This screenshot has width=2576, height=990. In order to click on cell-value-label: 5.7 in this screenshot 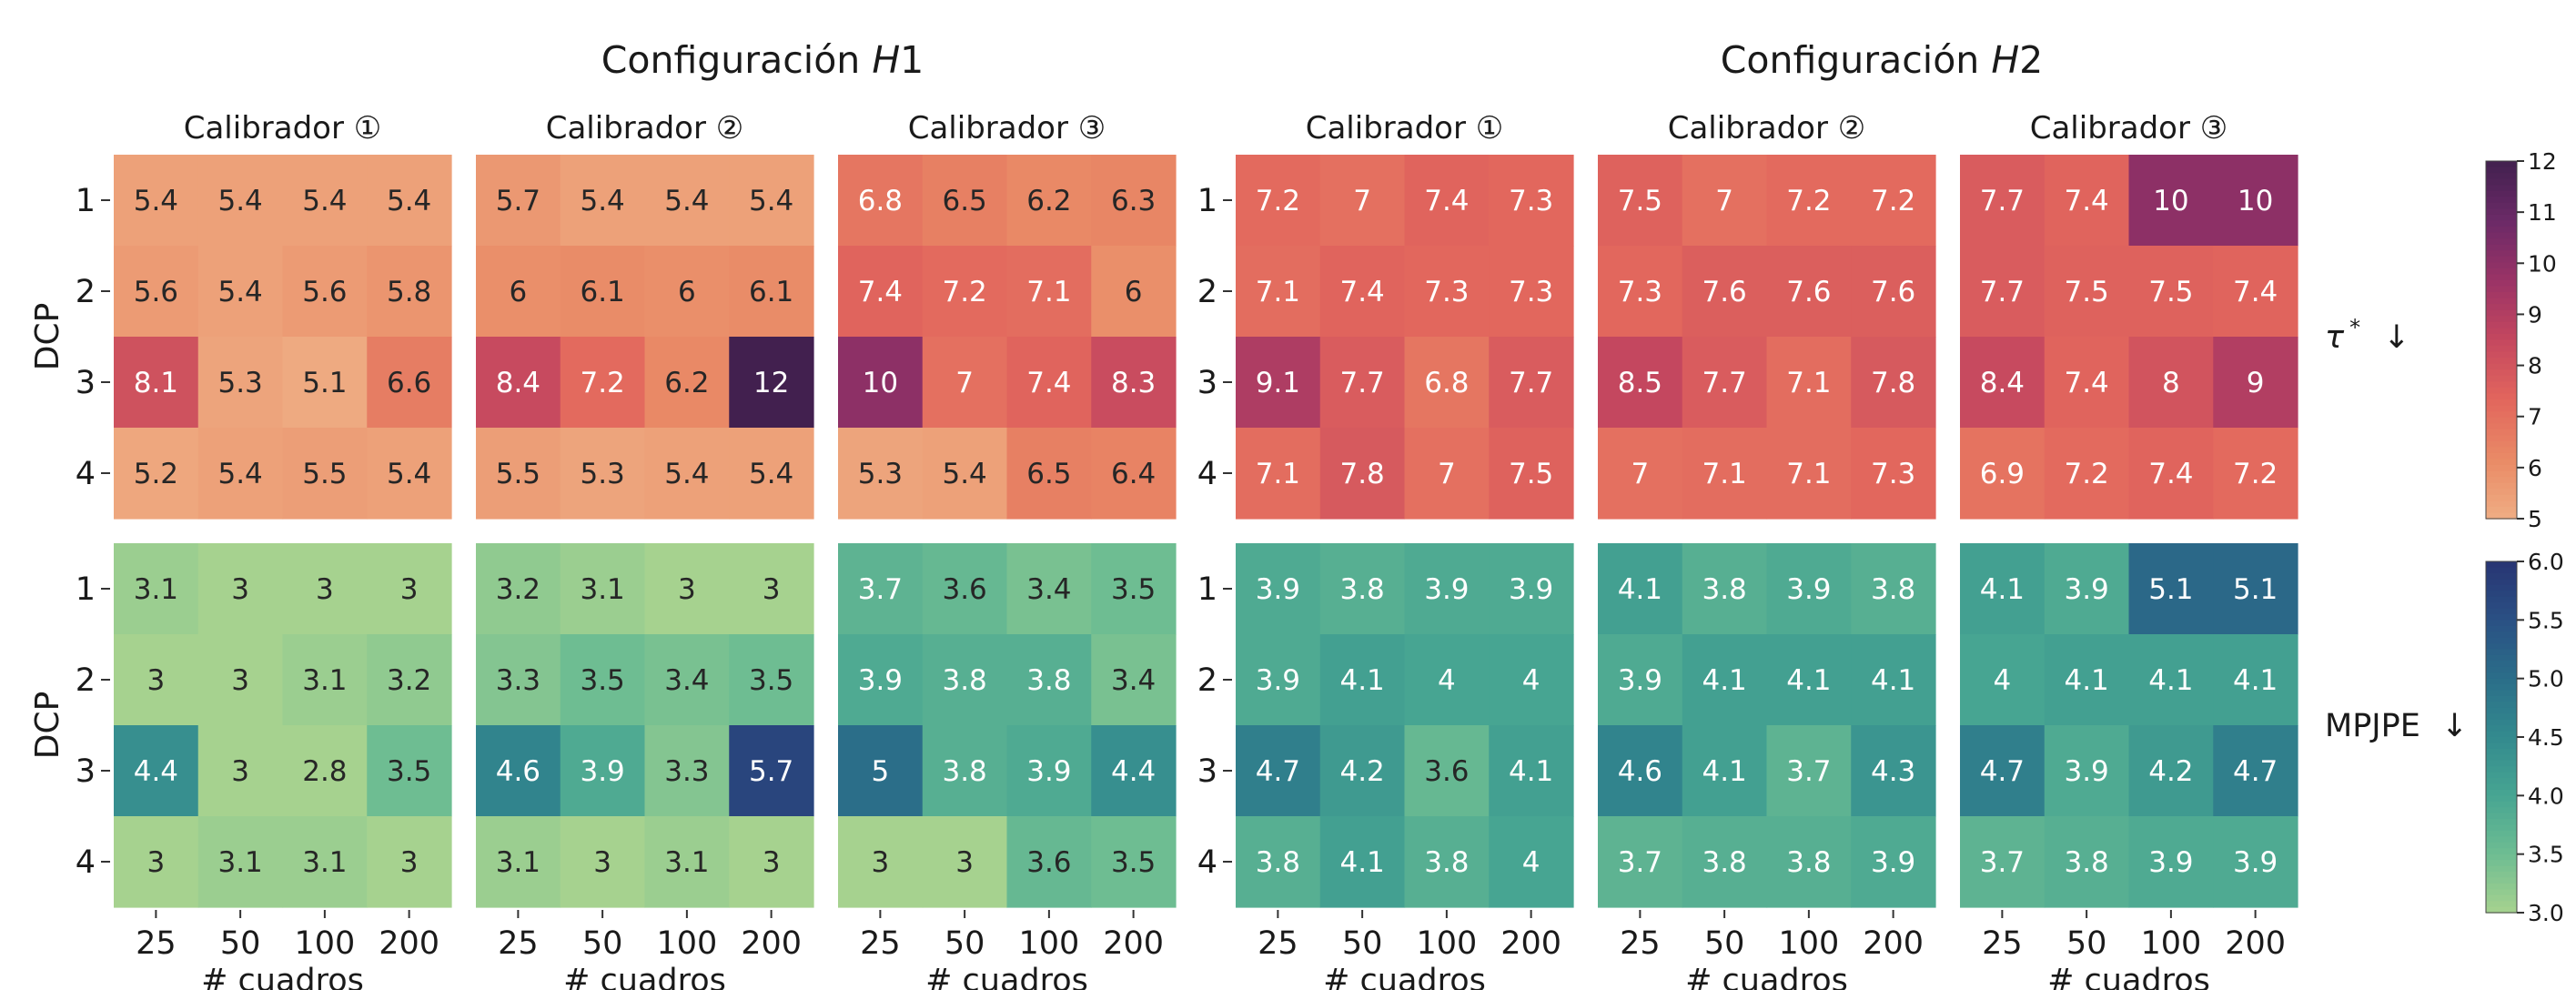, I will do `click(771, 771)`.